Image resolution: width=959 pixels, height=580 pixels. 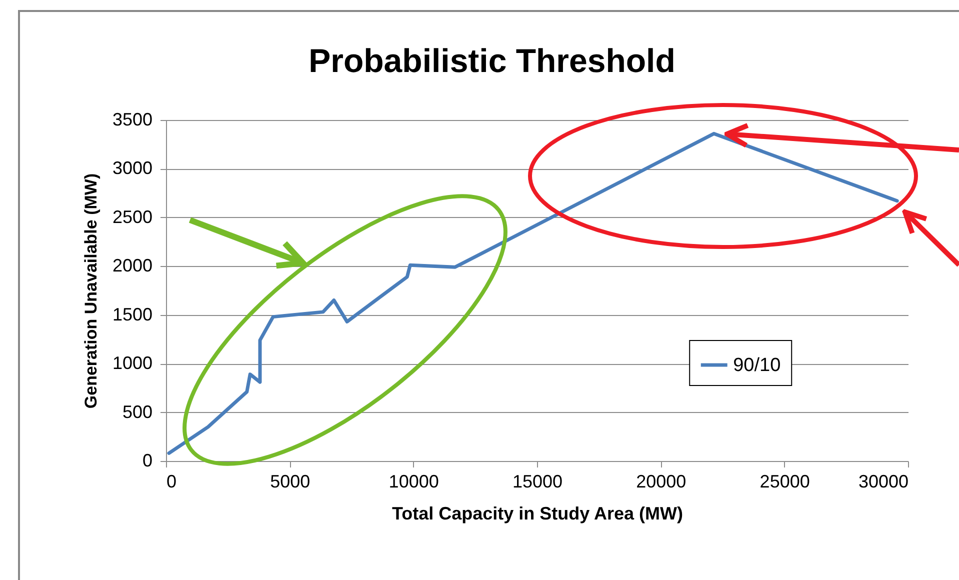 What do you see at coordinates (90, 291) in the screenshot?
I see `y-axis-title: Generation Unavailable (MW)` at bounding box center [90, 291].